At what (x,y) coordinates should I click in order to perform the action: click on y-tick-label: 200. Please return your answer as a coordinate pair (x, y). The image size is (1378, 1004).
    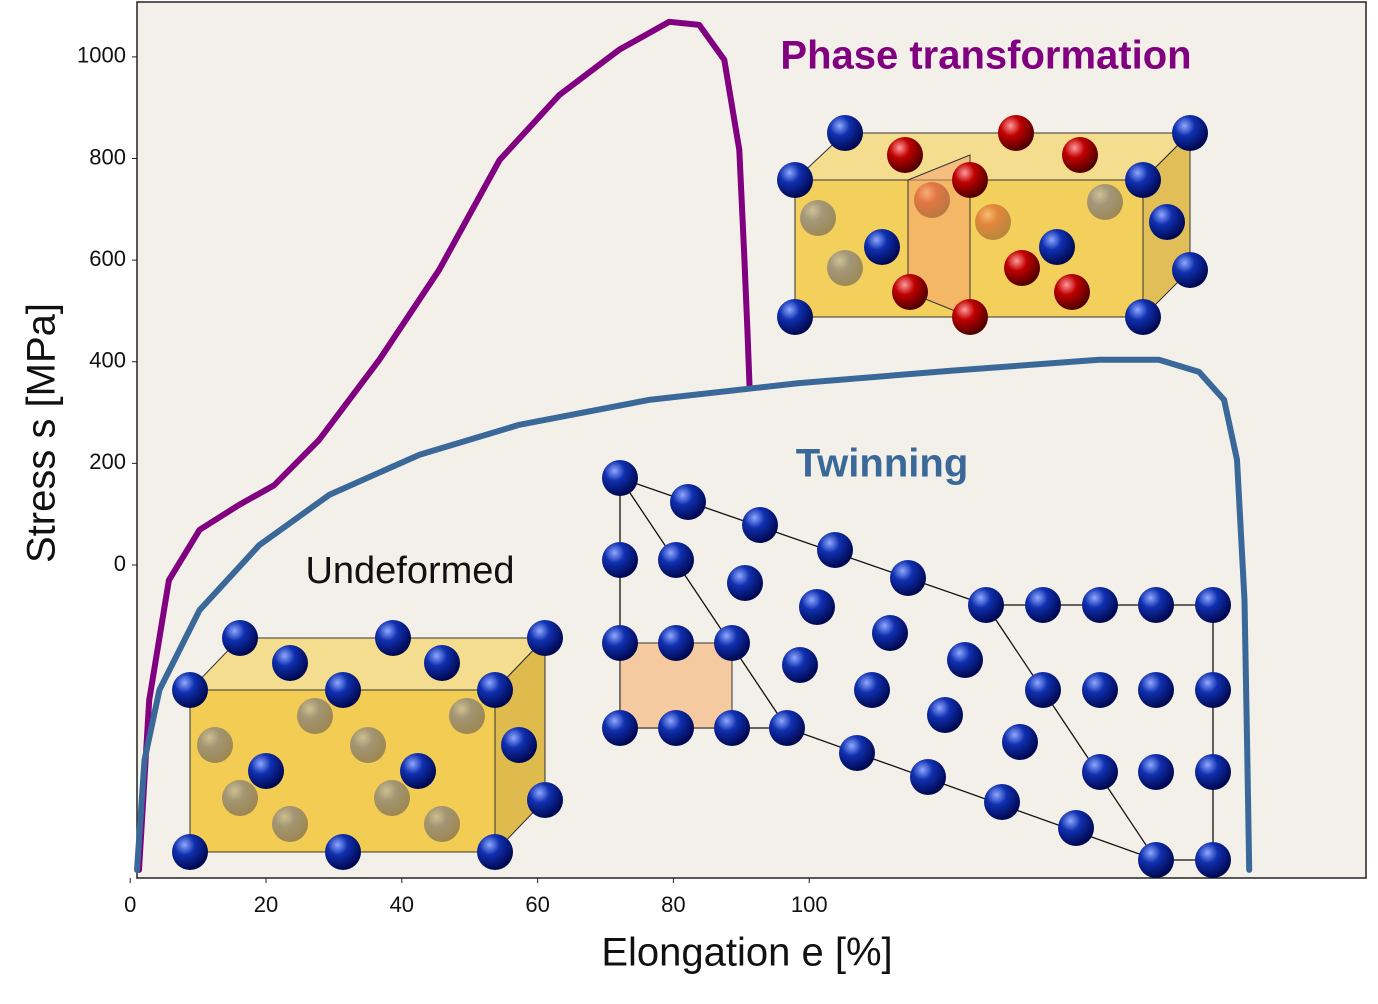
    Looking at the image, I should click on (107, 461).